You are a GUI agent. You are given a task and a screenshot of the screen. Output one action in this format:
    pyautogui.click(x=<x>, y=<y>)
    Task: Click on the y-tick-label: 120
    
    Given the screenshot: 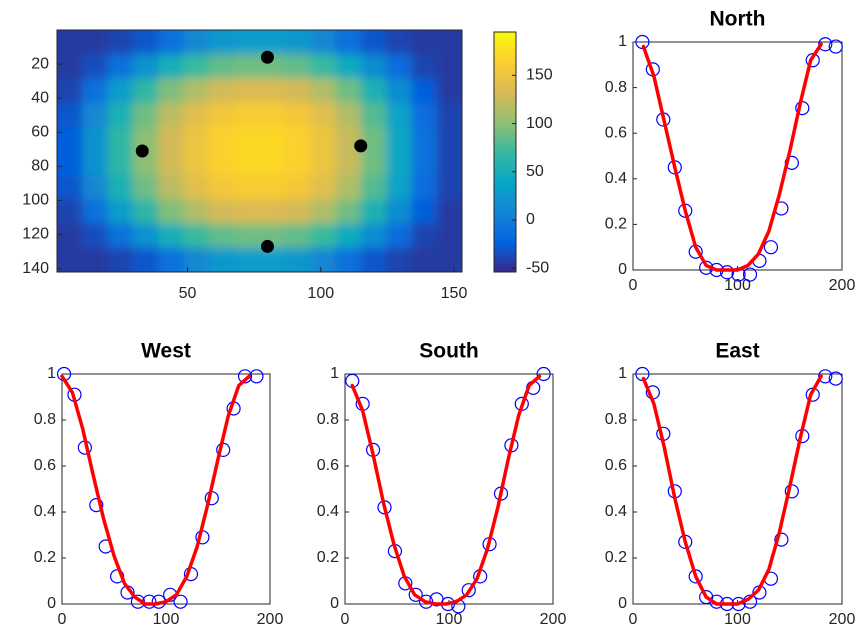 What is the action you would take?
    pyautogui.click(x=35, y=234)
    